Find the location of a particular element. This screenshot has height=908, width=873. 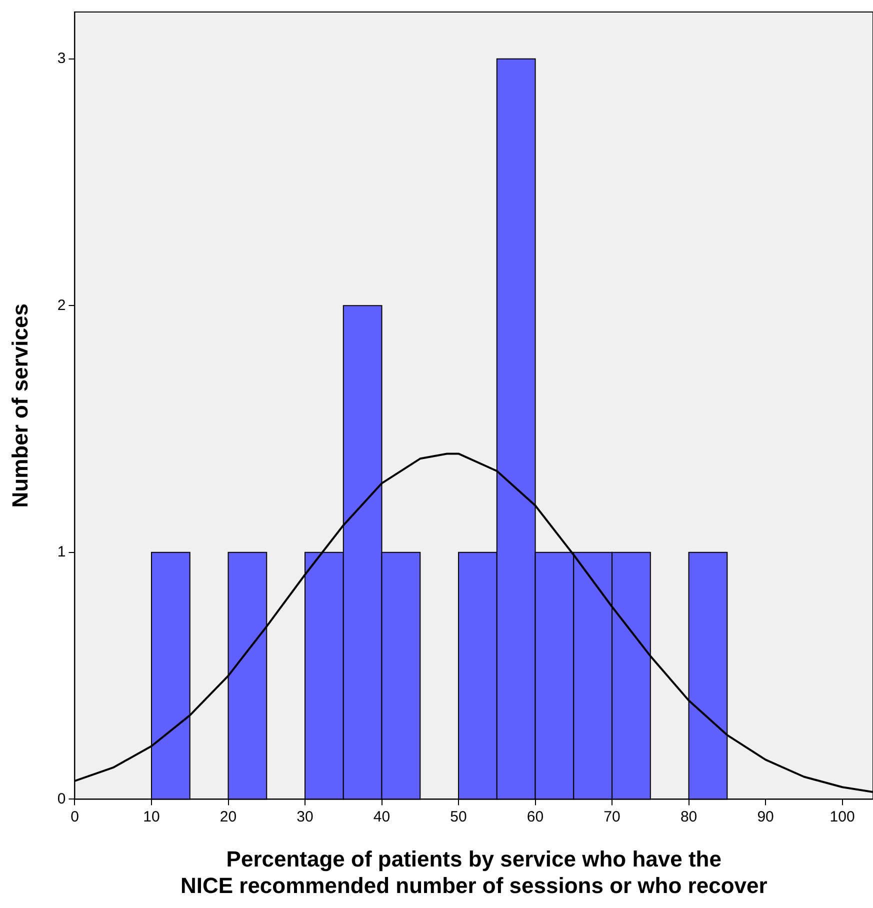

x-tick-label: 40 is located at coordinates (381, 817).